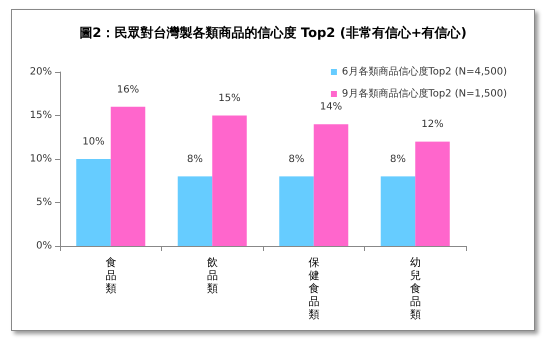 This screenshot has width=550, height=343. What do you see at coordinates (41, 72) in the screenshot?
I see `y-tick-label: 20%` at bounding box center [41, 72].